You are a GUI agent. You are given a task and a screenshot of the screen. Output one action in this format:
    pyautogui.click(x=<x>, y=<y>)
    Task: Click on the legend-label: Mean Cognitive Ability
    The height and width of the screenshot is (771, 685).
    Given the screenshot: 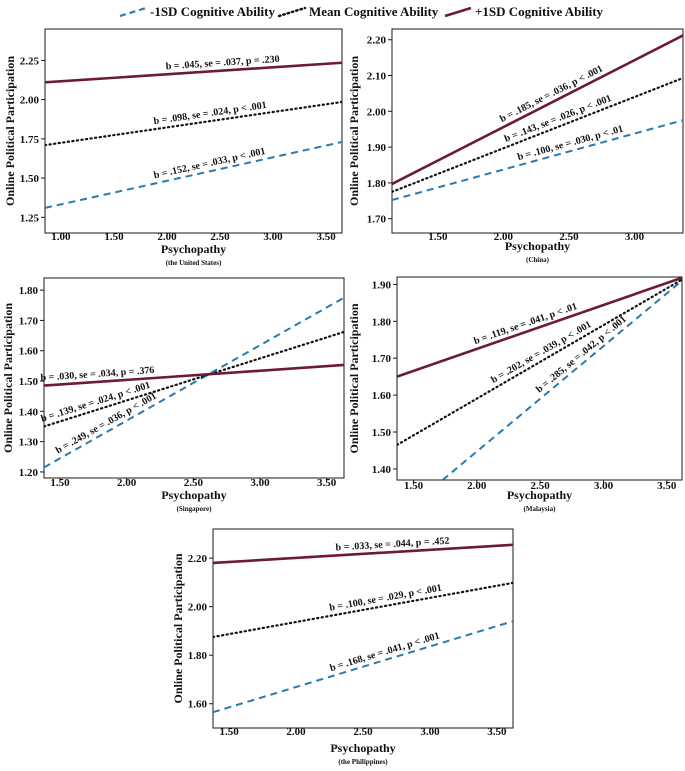 What is the action you would take?
    pyautogui.click(x=374, y=11)
    